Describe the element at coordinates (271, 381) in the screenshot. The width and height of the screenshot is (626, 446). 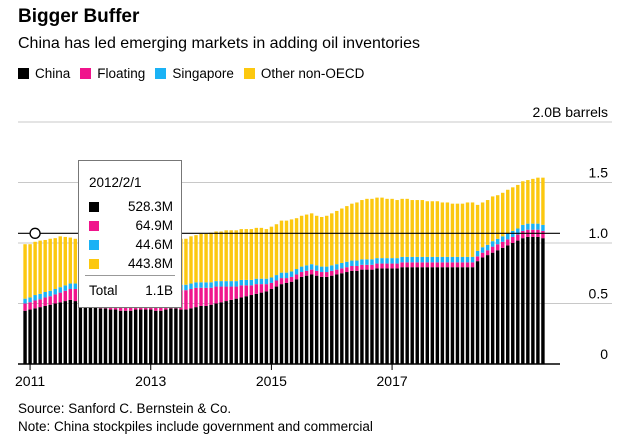
I see `x-tick-label-2: 2015` at that location.